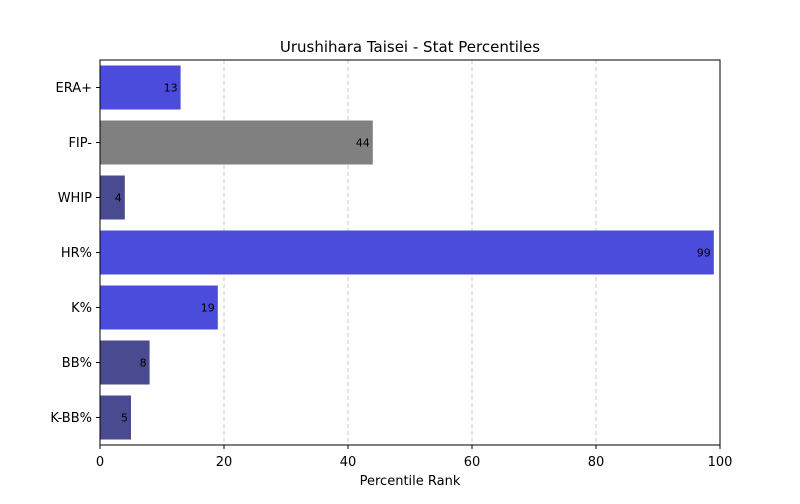 Image resolution: width=800 pixels, height=504 pixels. What do you see at coordinates (596, 462) in the screenshot?
I see `x-tick-label: 80` at bounding box center [596, 462].